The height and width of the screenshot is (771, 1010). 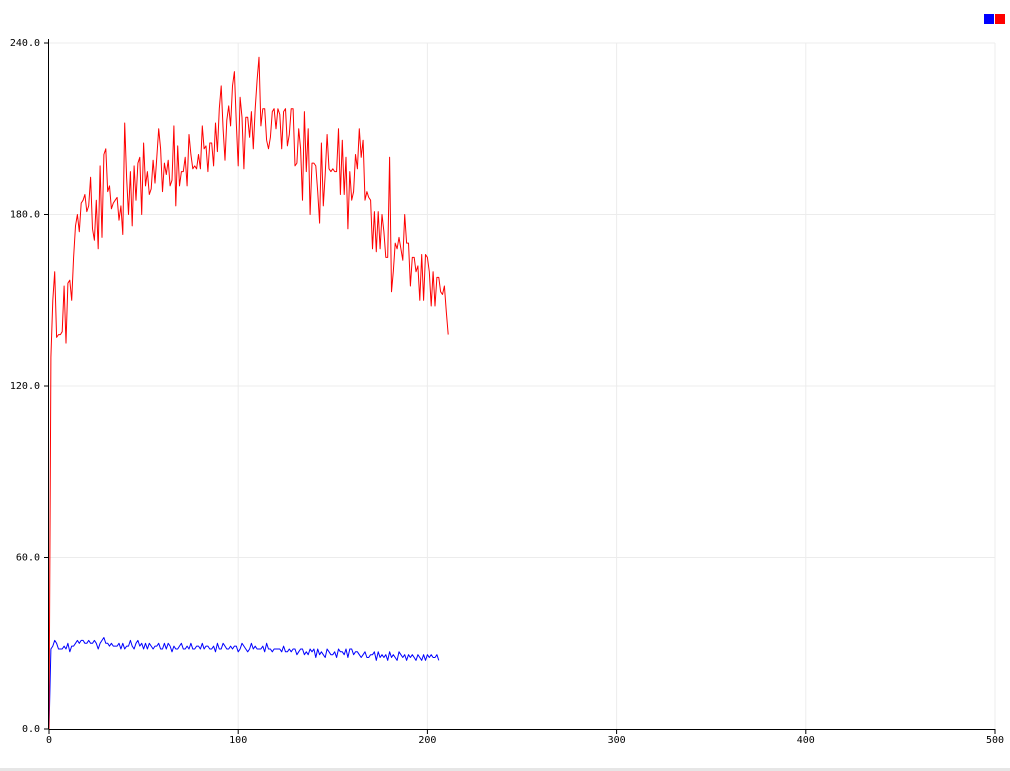 What do you see at coordinates (617, 740) in the screenshot?
I see `x-tick-label: 300` at bounding box center [617, 740].